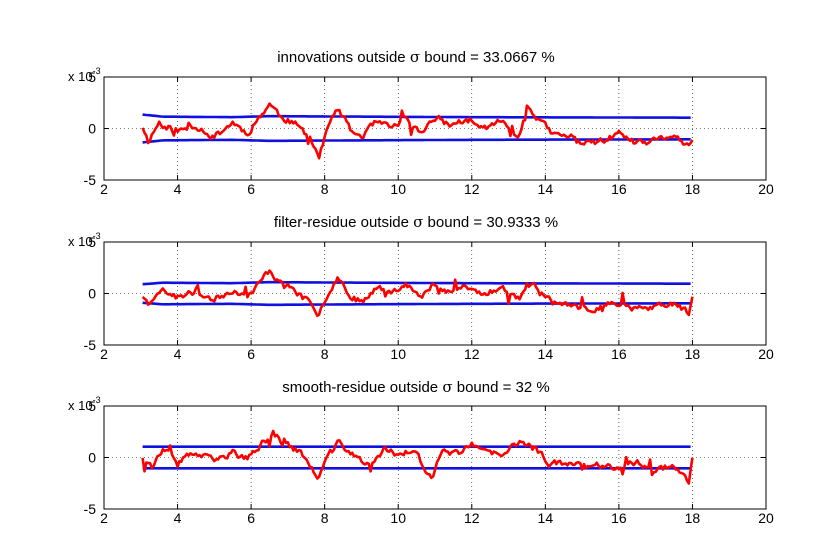 This screenshot has width=830, height=554. Describe the element at coordinates (416, 304) in the screenshot. I see `lower-sigma-bound` at that location.